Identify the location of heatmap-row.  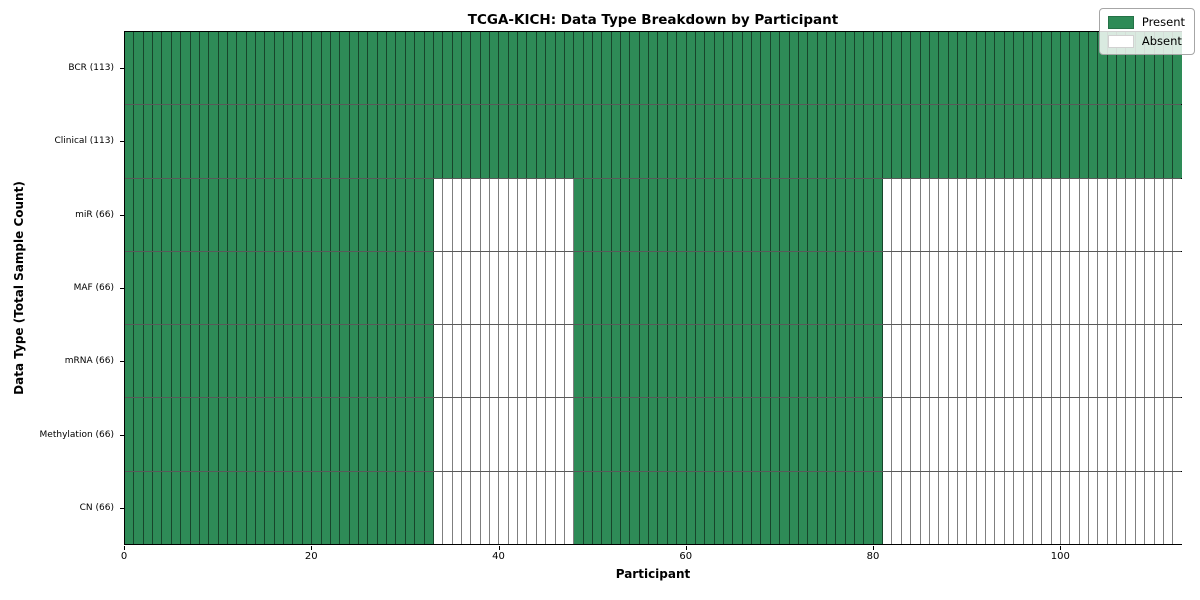
(653, 507).